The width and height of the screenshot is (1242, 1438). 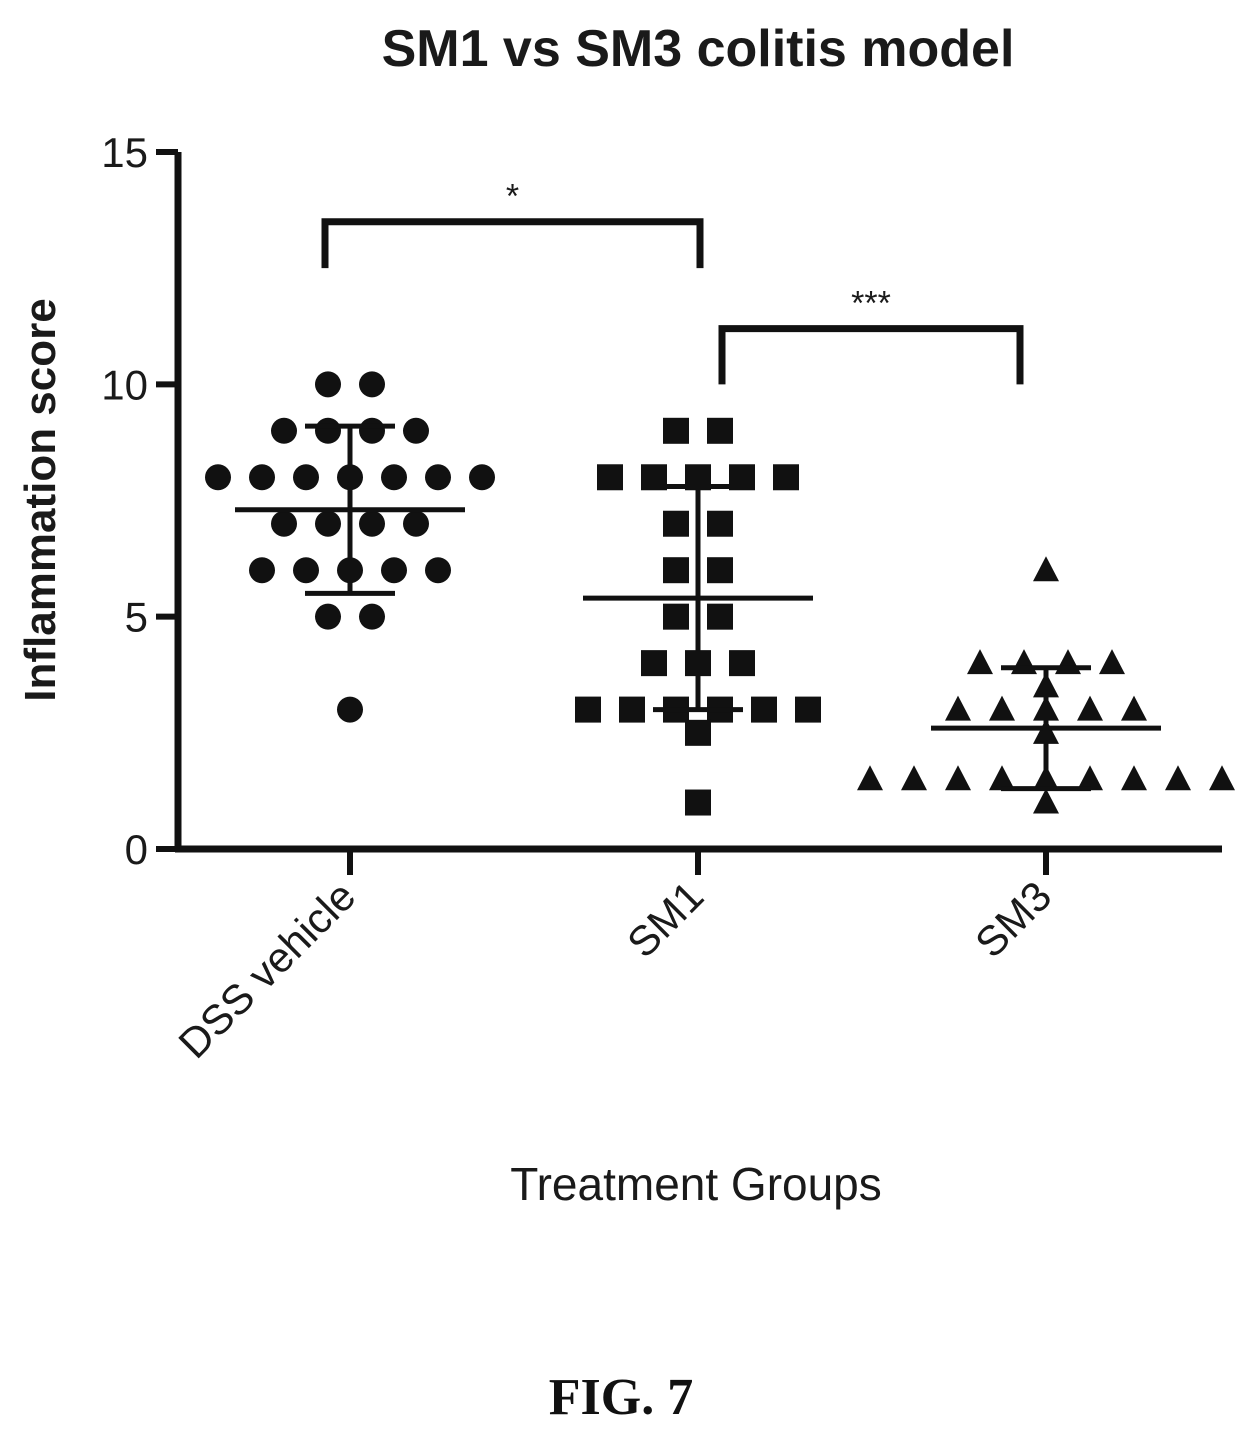 What do you see at coordinates (124, 384) in the screenshot?
I see `y-tick-label: 10` at bounding box center [124, 384].